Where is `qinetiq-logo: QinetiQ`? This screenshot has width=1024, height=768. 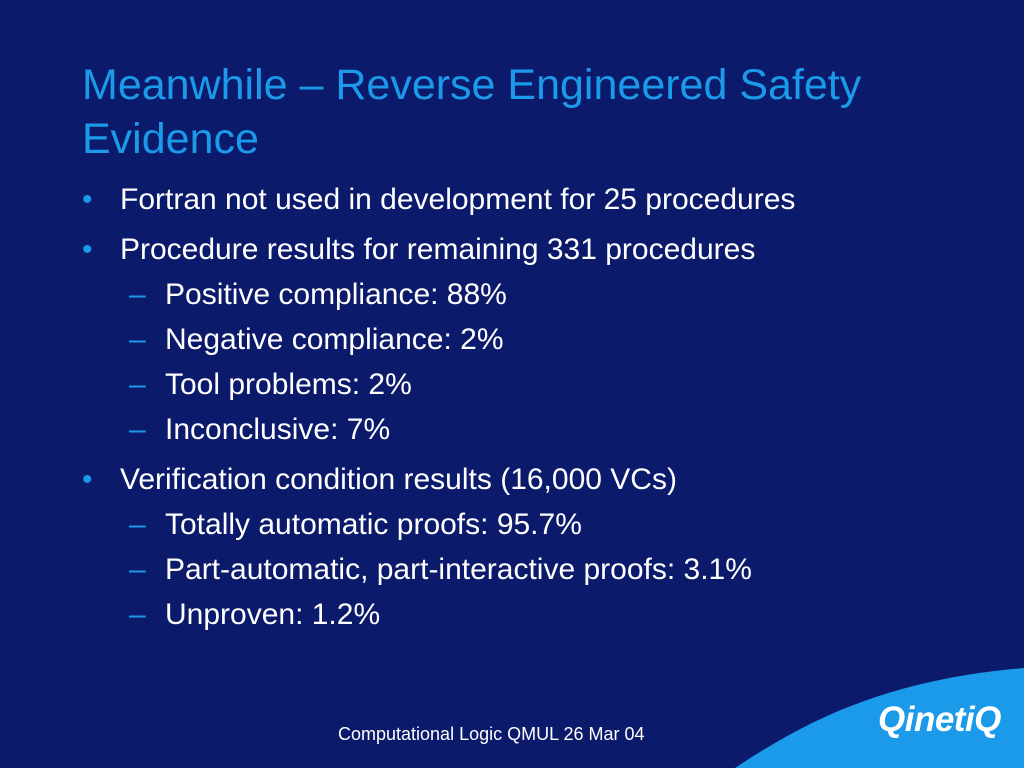 qinetiq-logo: QinetiQ is located at coordinates (939, 719).